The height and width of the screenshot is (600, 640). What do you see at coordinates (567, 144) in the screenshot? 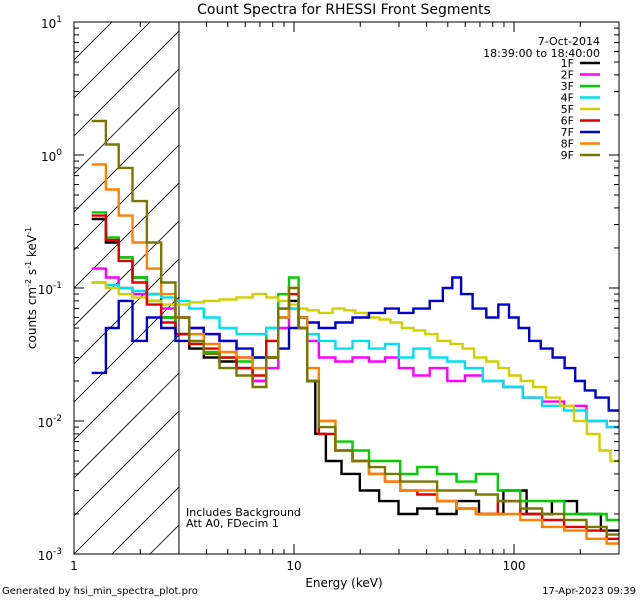
I see `legend-label-8F: 8F` at bounding box center [567, 144].